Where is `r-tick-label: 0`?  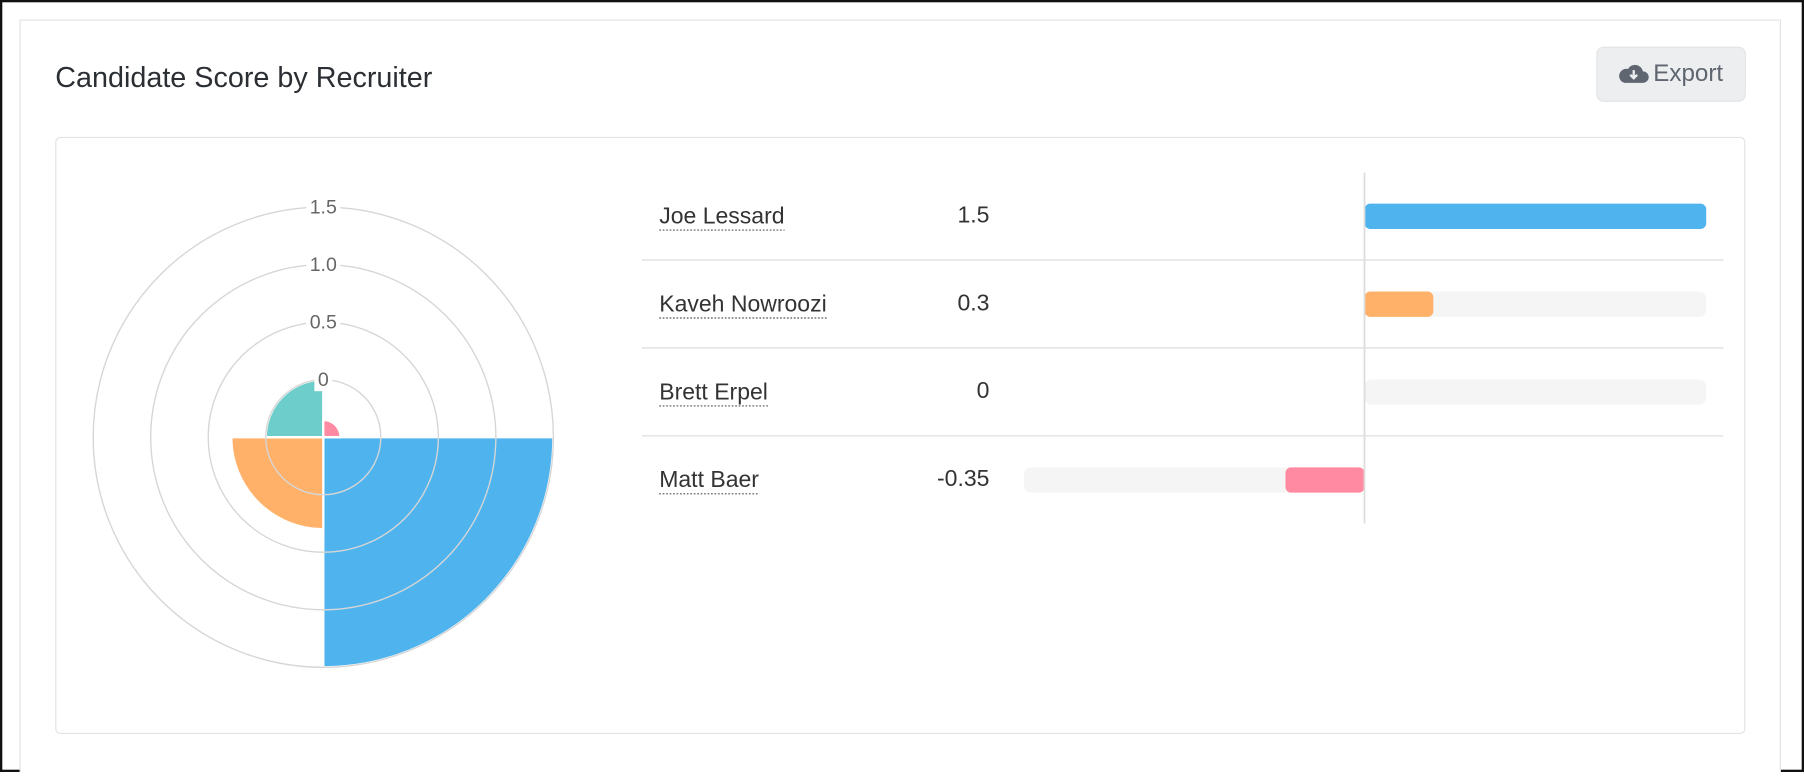 r-tick-label: 0 is located at coordinates (323, 380).